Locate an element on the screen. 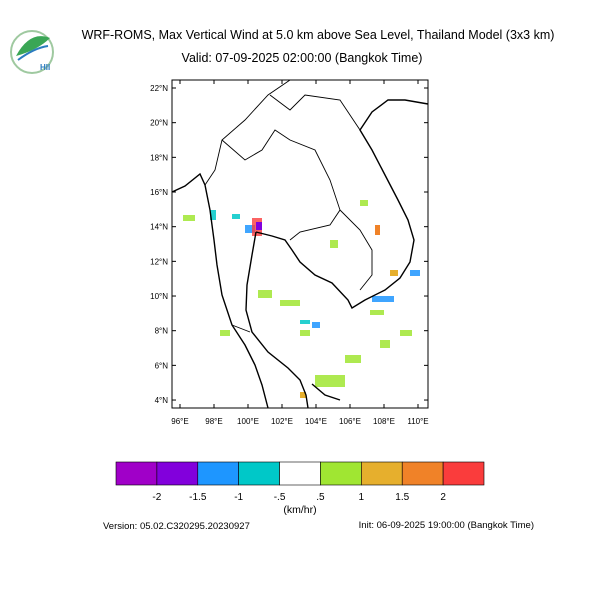 The width and height of the screenshot is (600, 600). version: Version: 05.02.C320295.20230927 is located at coordinates (176, 526).